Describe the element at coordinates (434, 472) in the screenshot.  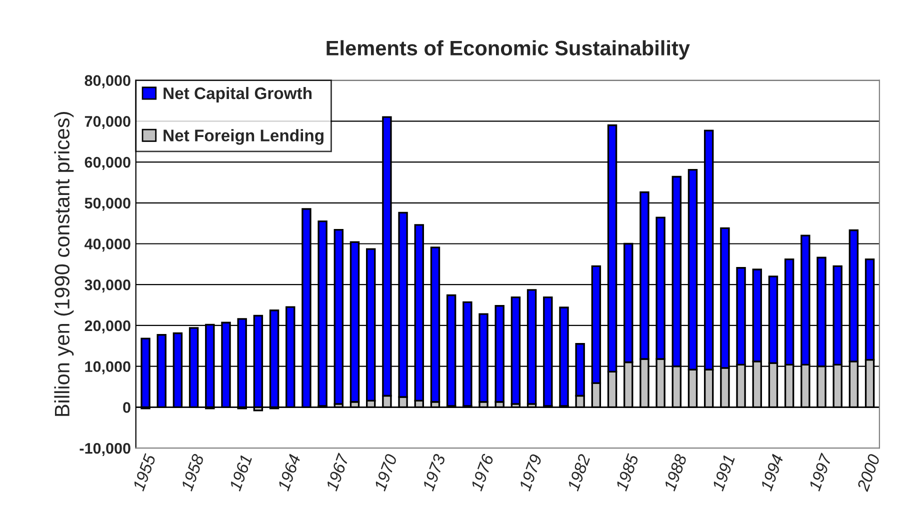
I see `x-tick-label: 1973` at that location.